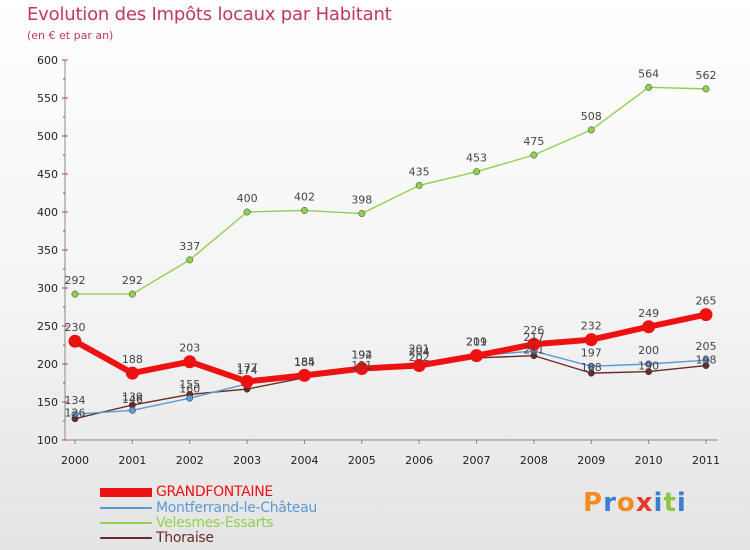  Describe the element at coordinates (419, 352) in the screenshot. I see `data-label-grandfontaine: 204` at that location.